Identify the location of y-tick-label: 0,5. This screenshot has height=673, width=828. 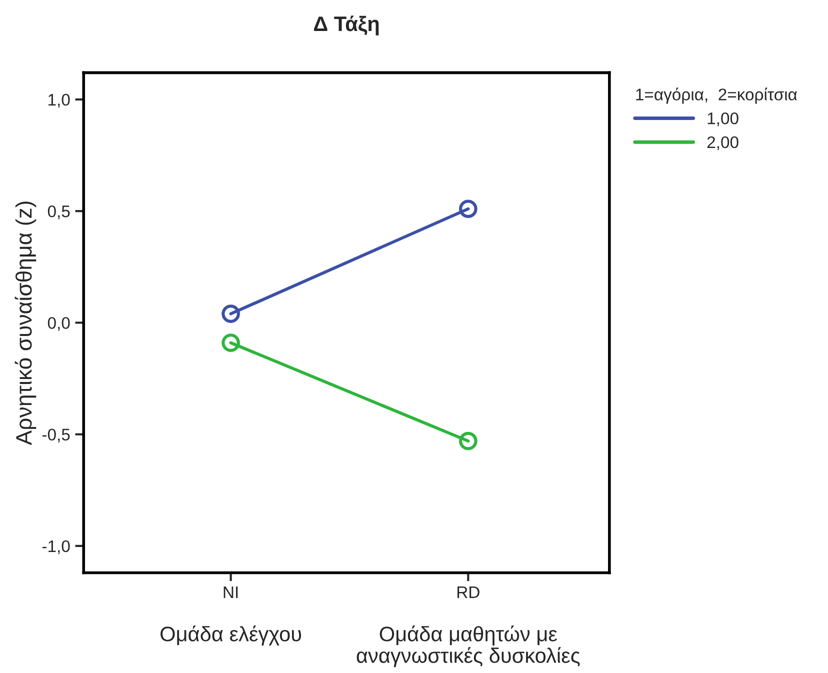
(59, 212).